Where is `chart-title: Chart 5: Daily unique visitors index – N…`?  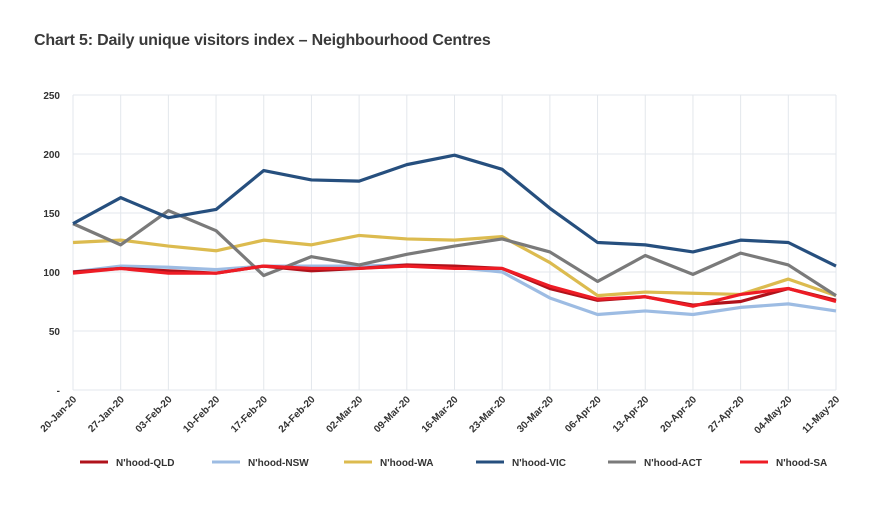
chart-title: Chart 5: Daily unique visitors index – N… is located at coordinates (262, 40).